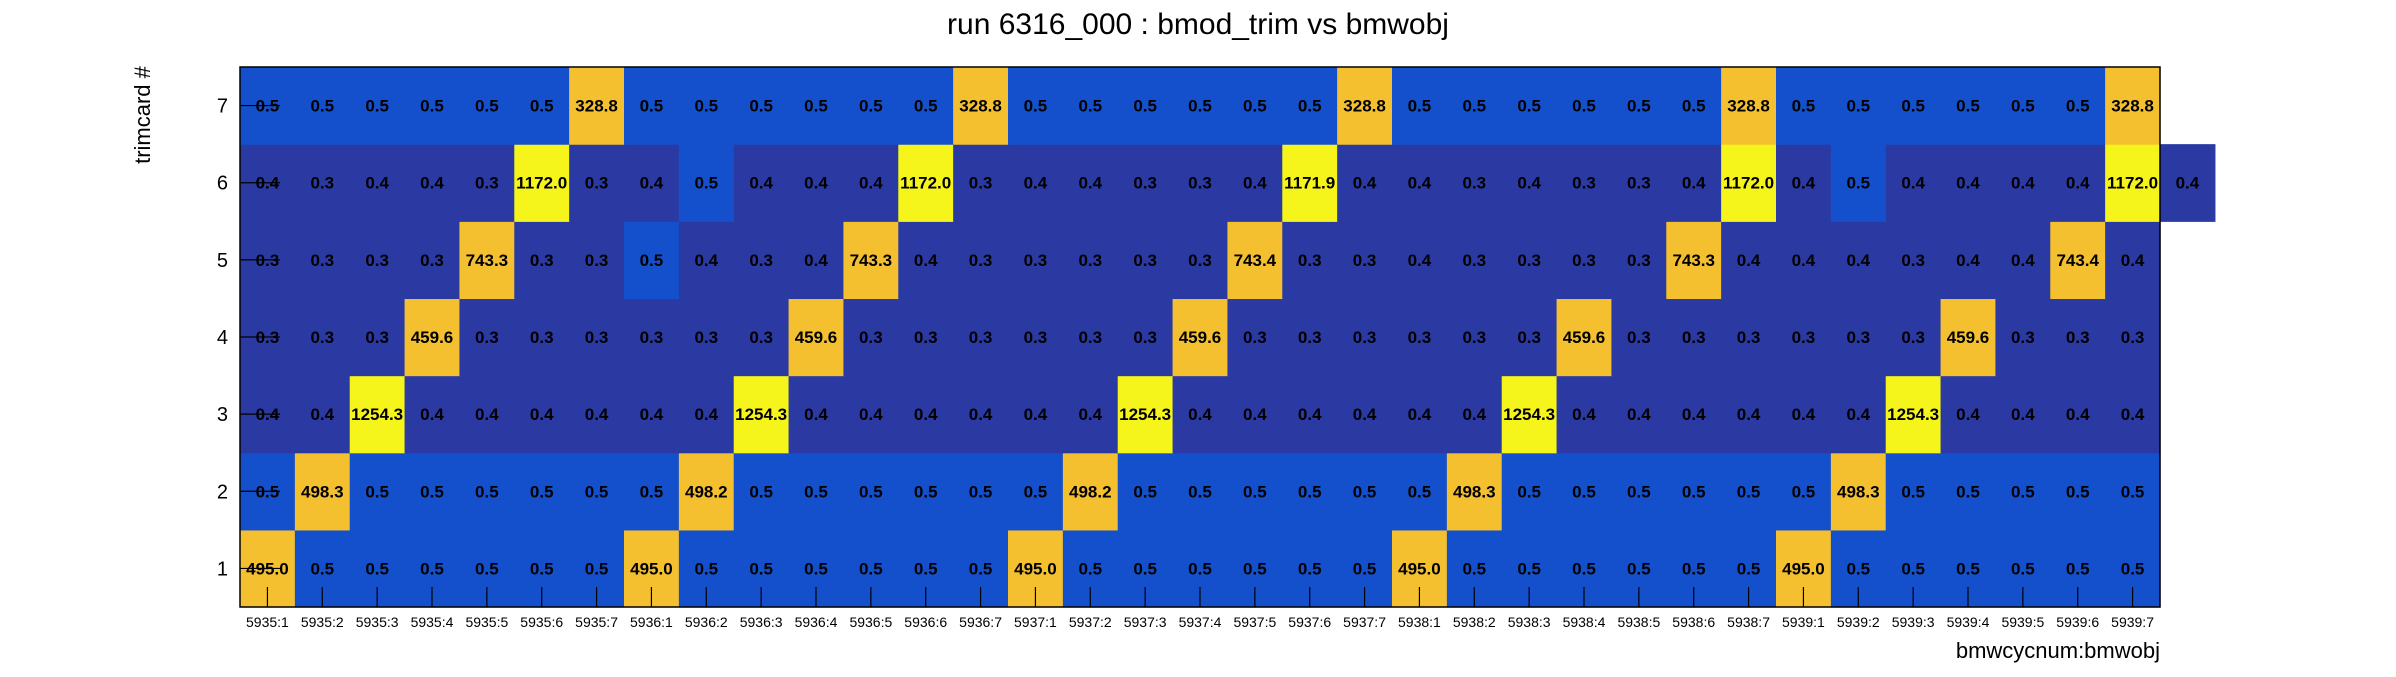 This screenshot has width=2396, height=677. Describe the element at coordinates (1035, 568) in the screenshot. I see `cell-value-label: 495.0` at that location.